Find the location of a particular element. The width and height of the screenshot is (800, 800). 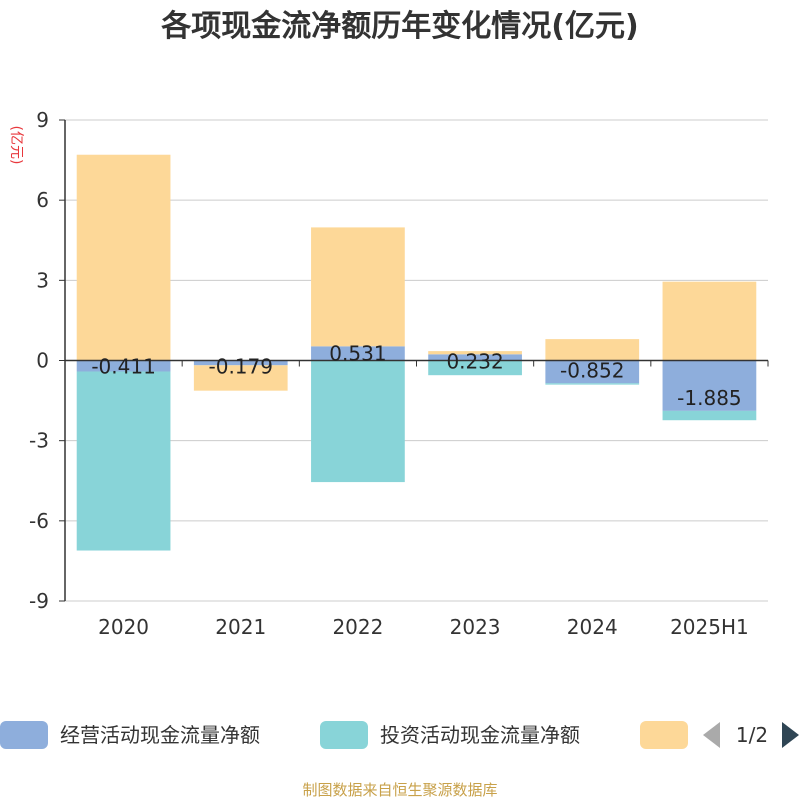

chart-title: 各项现金流净额历年变化情况(亿元) is located at coordinates (399, 26).